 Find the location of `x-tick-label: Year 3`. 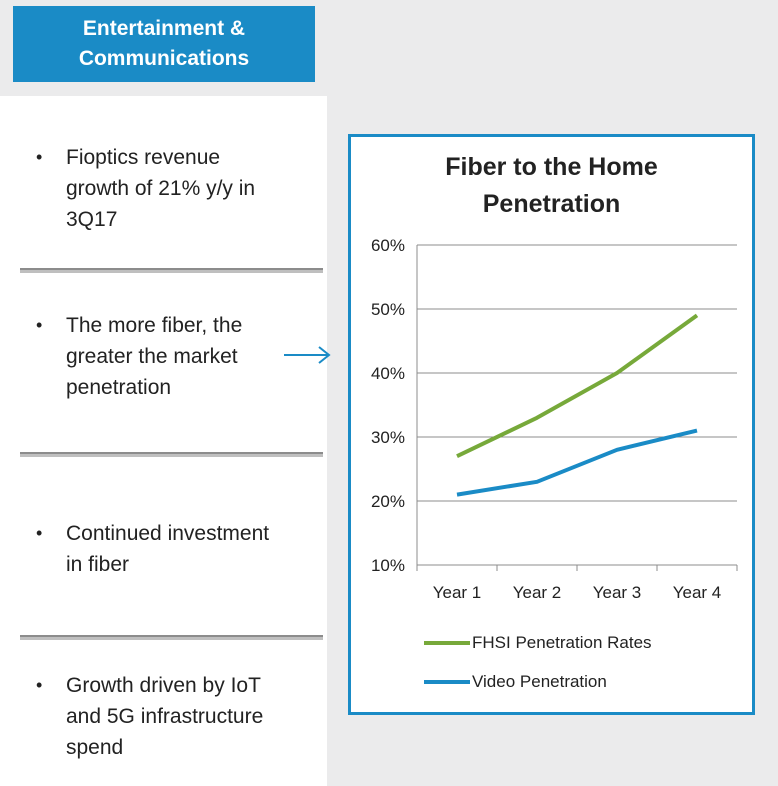

x-tick-label: Year 3 is located at coordinates (617, 592).